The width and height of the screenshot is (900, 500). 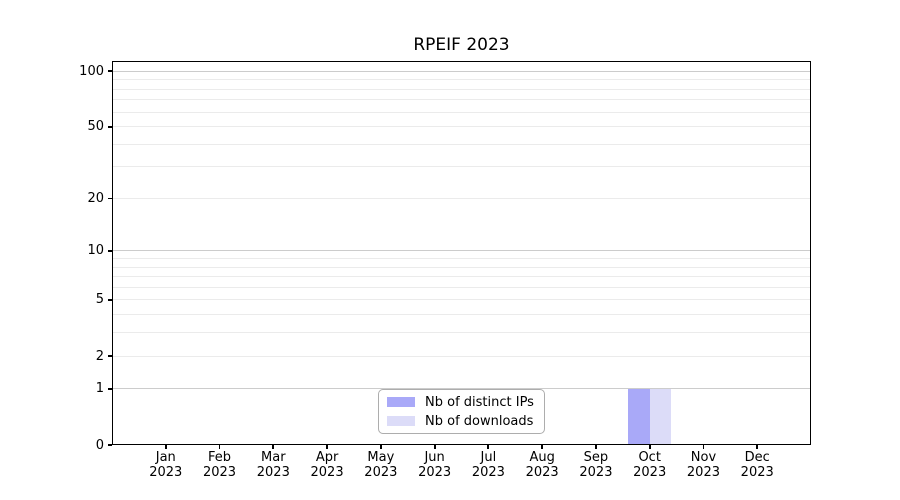 What do you see at coordinates (639, 416) in the screenshot?
I see `bar-nb-of-distinct-ips-oct` at bounding box center [639, 416].